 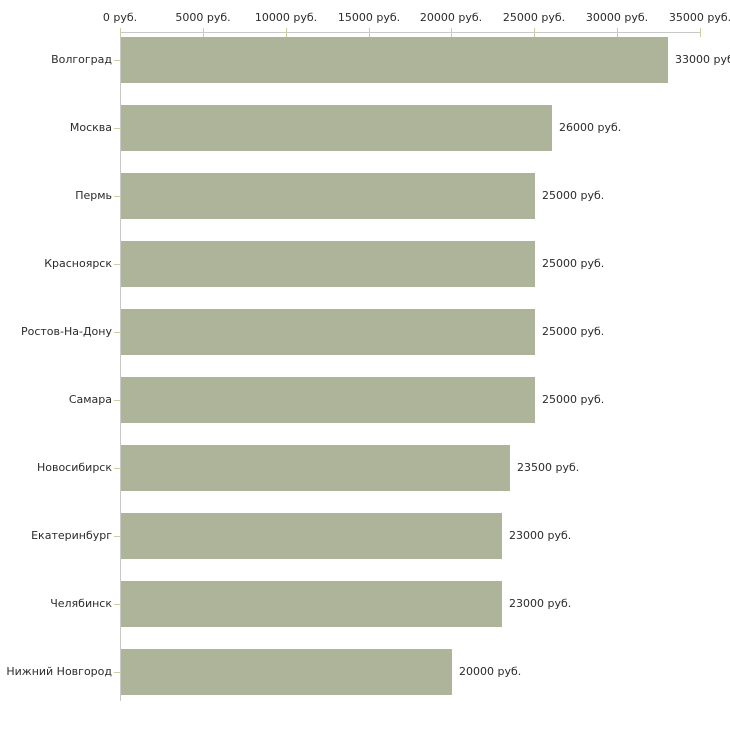 I want to click on x-tick-label: 5000 руб., so click(x=203, y=17).